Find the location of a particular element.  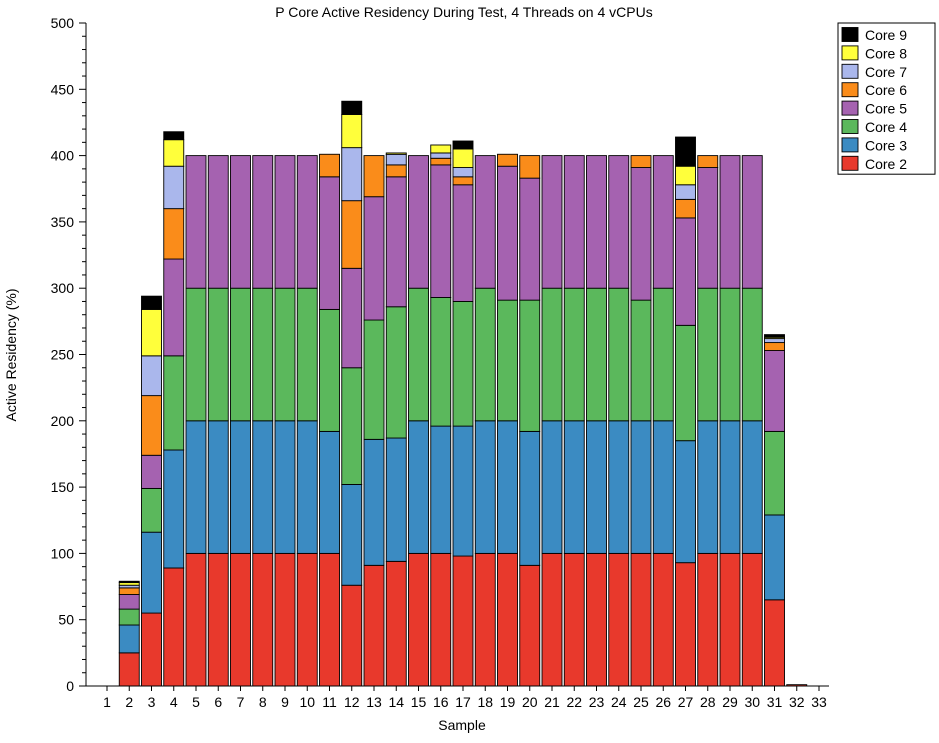

x-tick-label: 11 is located at coordinates (329, 702).